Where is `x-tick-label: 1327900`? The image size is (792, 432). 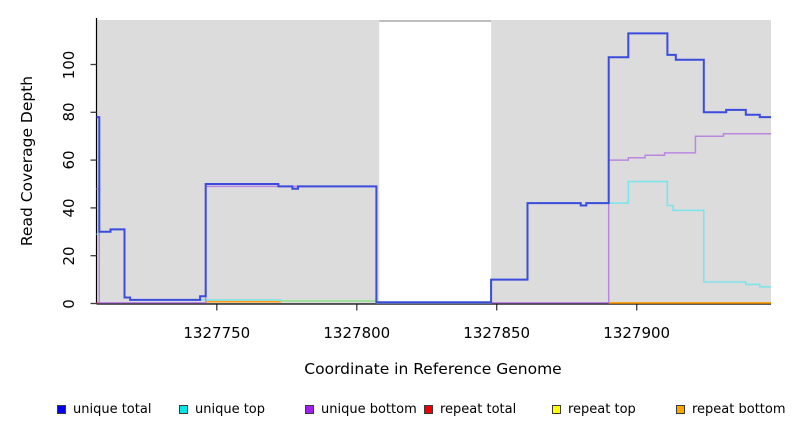
x-tick-label: 1327900 is located at coordinates (637, 333).